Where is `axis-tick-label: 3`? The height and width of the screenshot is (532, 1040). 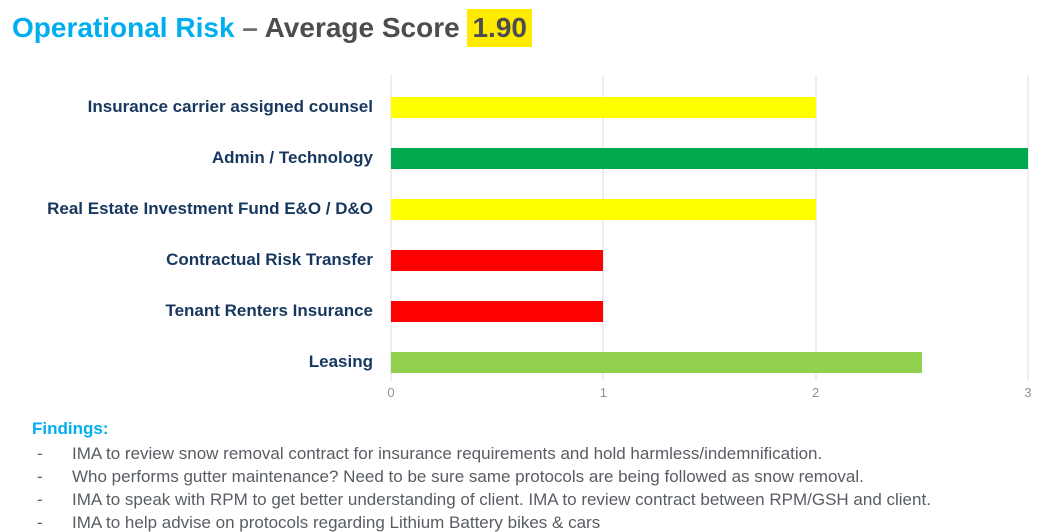
axis-tick-label: 3 is located at coordinates (1028, 392).